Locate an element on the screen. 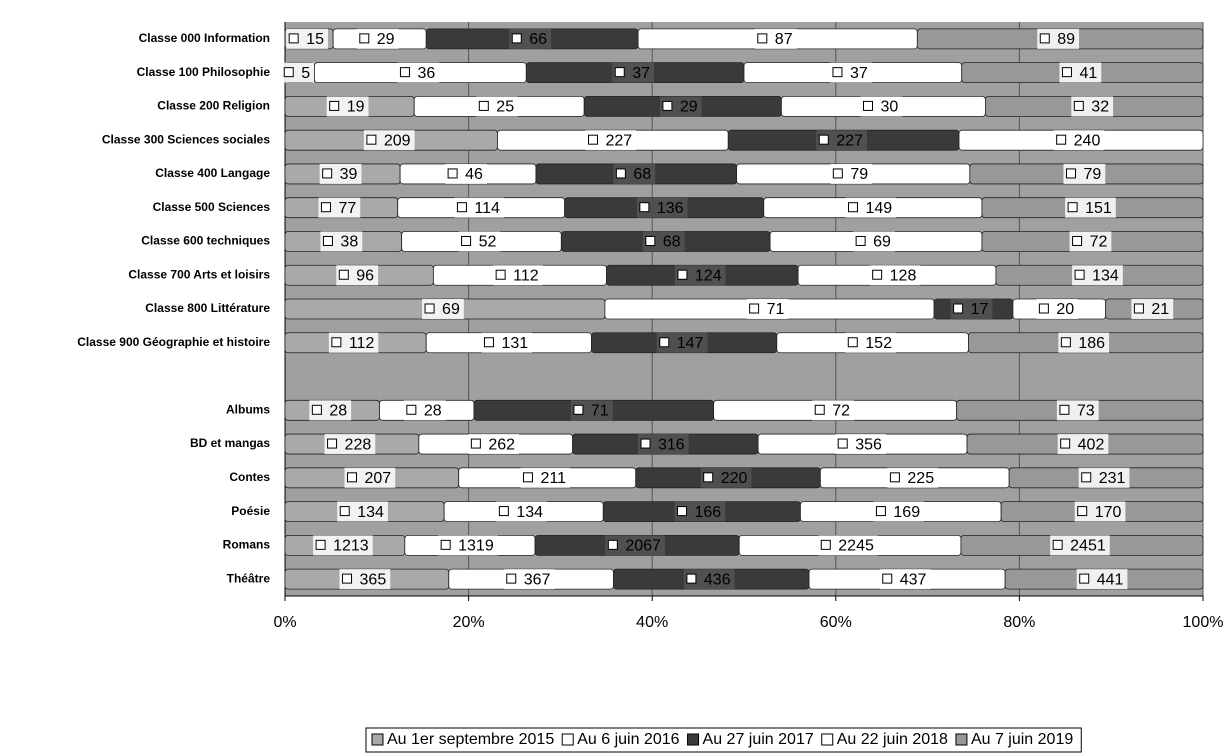  data-label: 15 is located at coordinates (315, 39).